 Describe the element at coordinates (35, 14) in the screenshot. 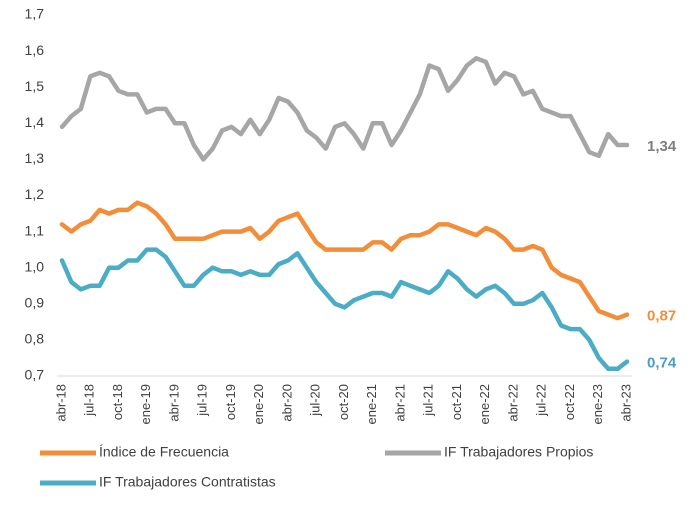

I see `y-tick-label: 1,7` at that location.